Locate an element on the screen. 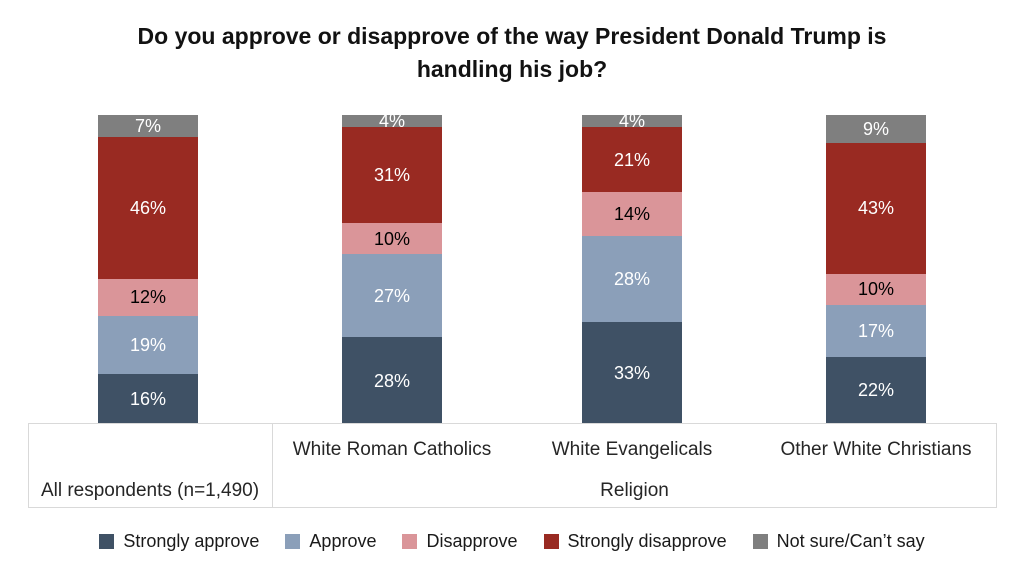  bar-segment: 9% is located at coordinates (876, 129).